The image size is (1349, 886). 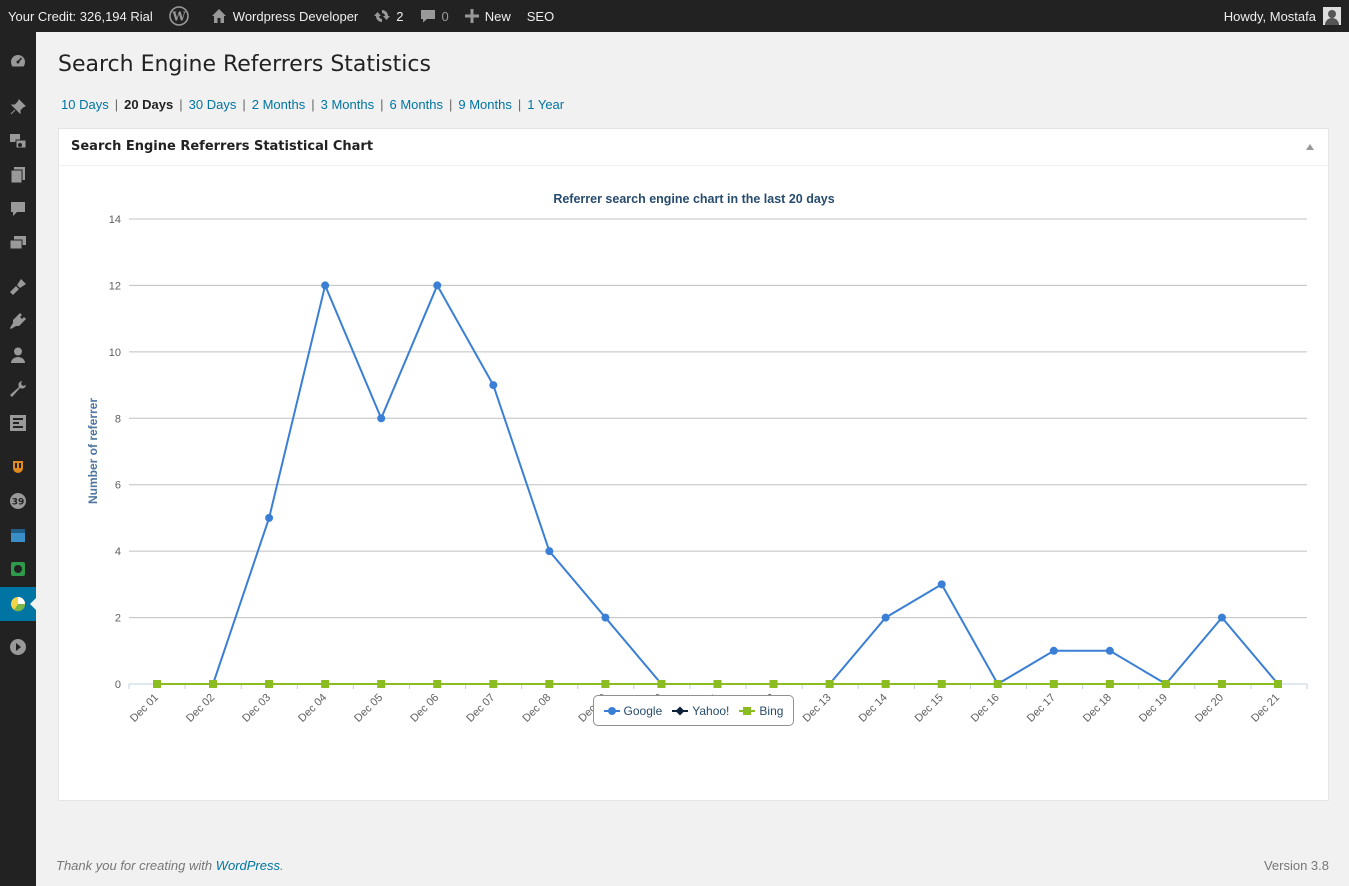 I want to click on menu-media, so click(x=18, y=141).